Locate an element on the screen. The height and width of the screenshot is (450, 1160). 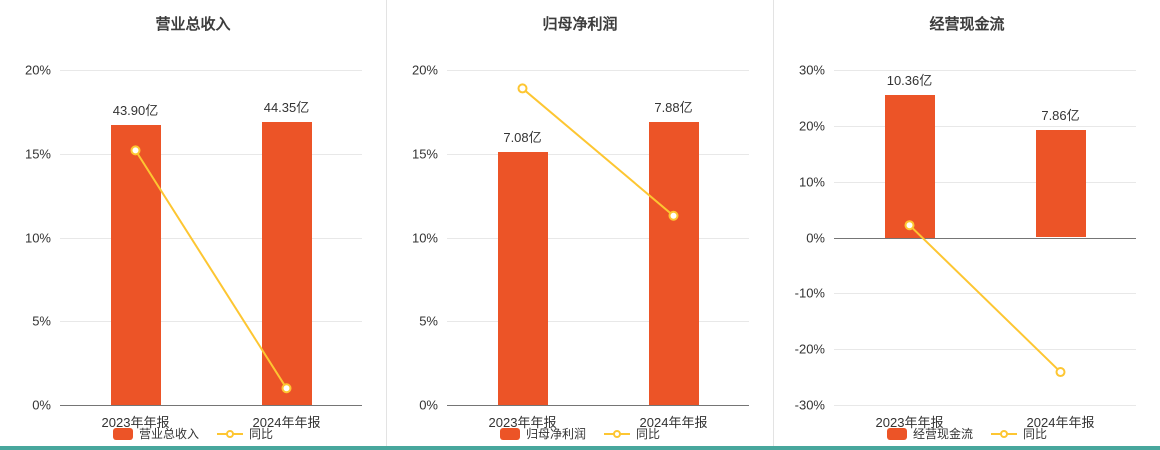
legend: 营业总收入 同比 is located at coordinates (193, 433).